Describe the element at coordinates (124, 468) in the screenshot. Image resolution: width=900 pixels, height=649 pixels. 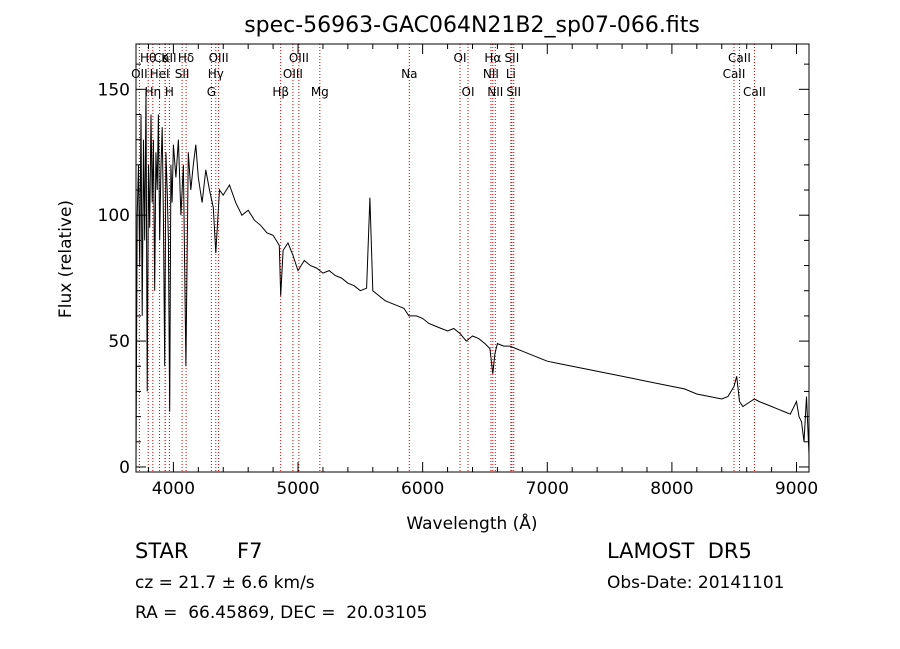
I see `y-tick-label: 0` at that location.